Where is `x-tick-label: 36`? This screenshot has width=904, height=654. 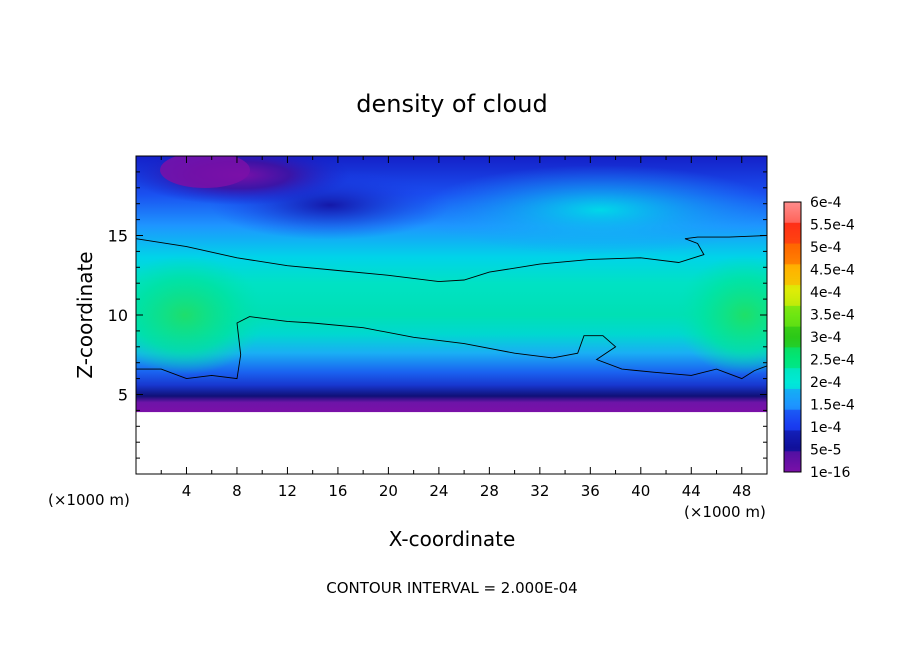 x-tick-label: 36 is located at coordinates (590, 491).